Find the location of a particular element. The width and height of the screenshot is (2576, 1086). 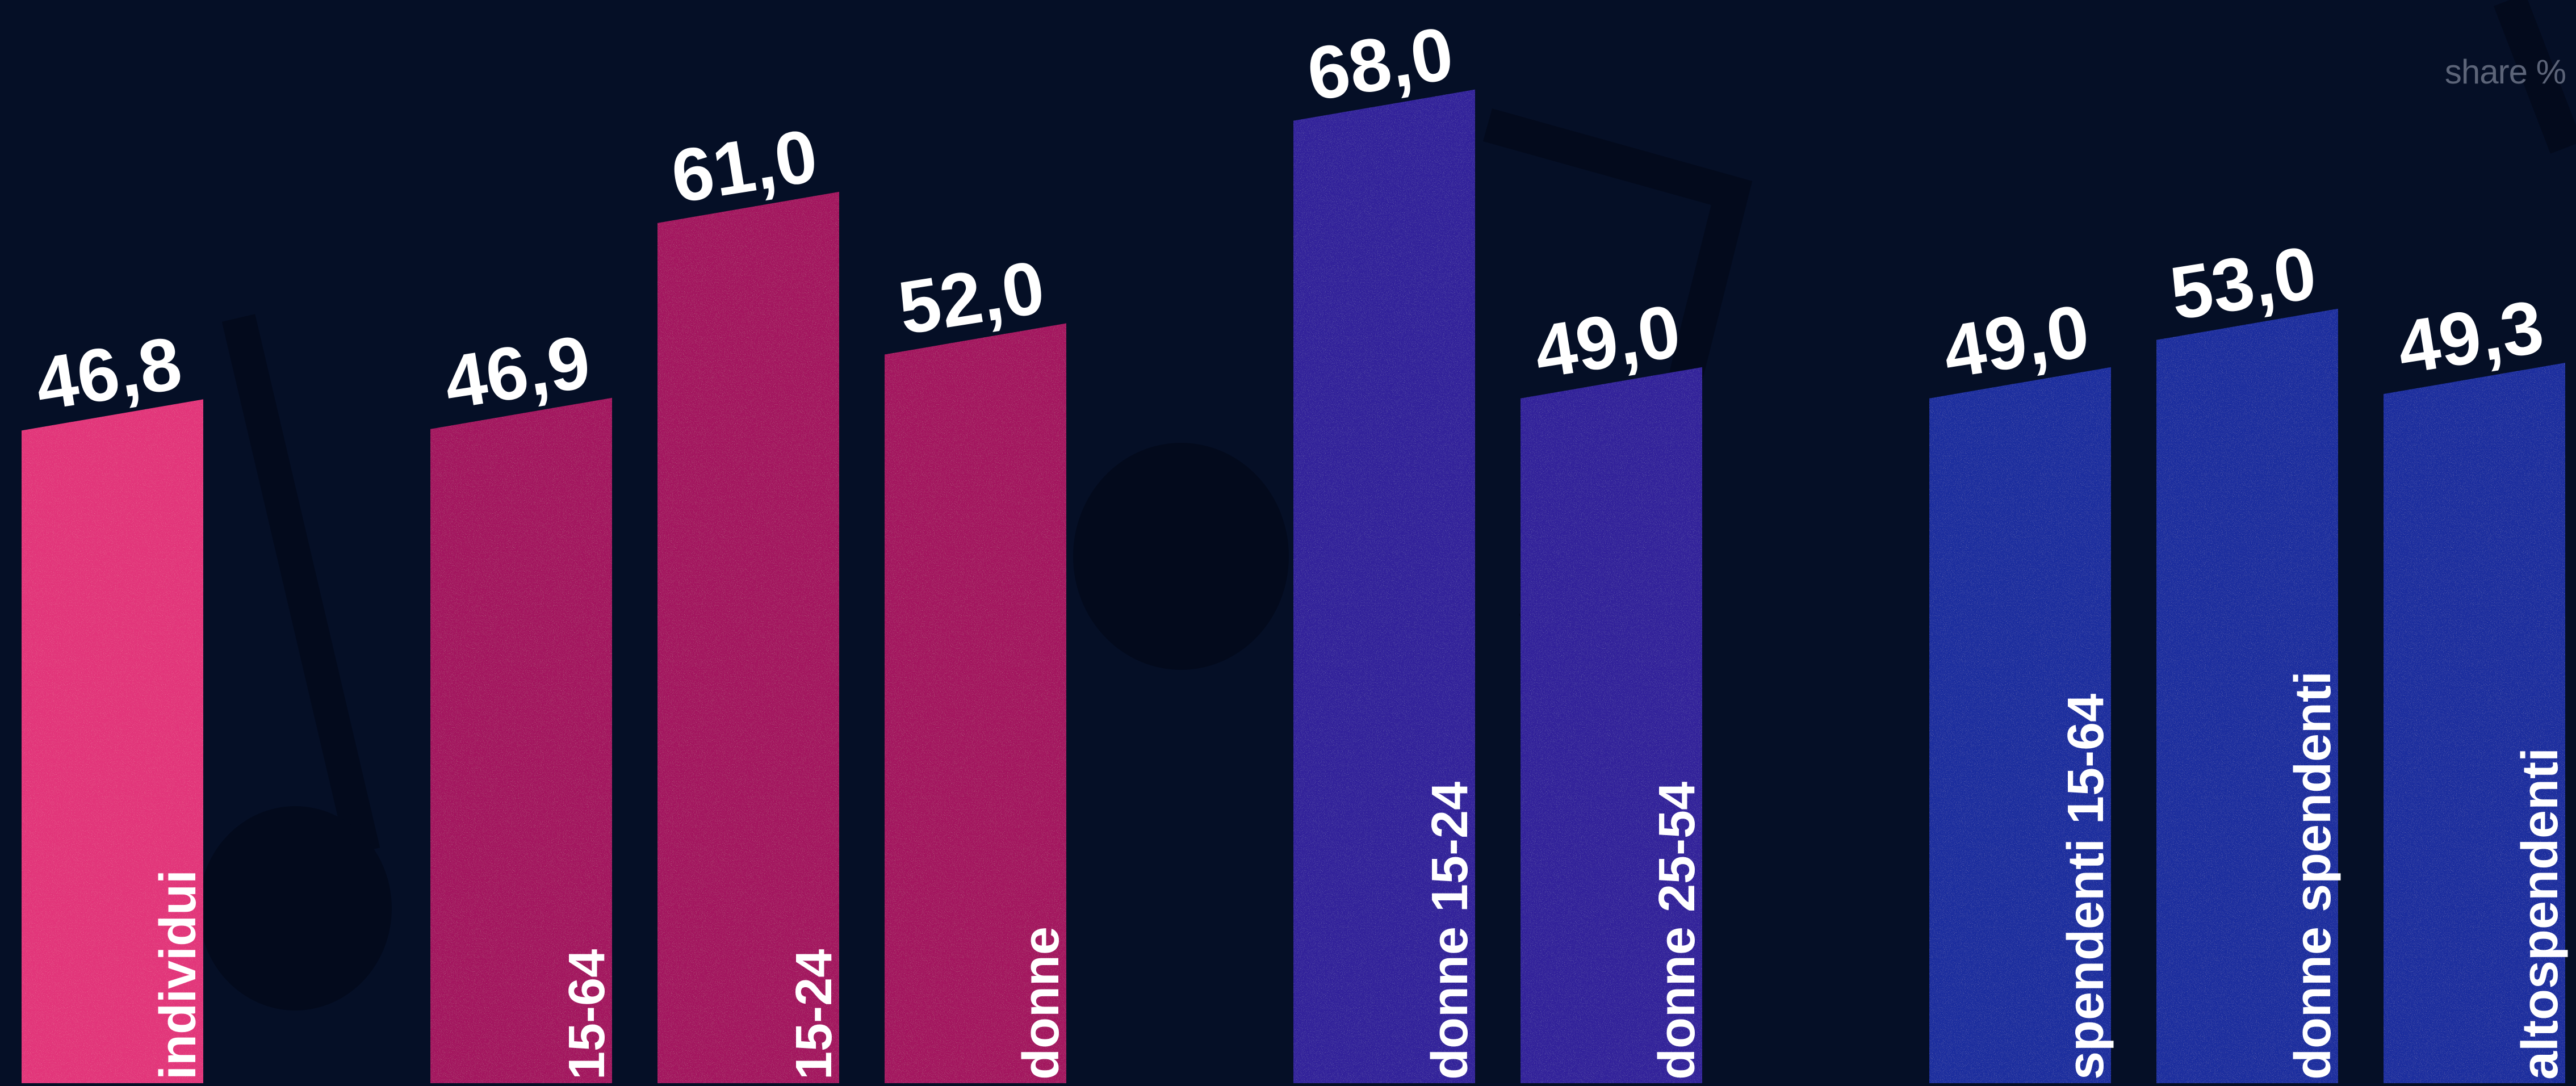

category-label: 15-24 is located at coordinates (814, 1014).